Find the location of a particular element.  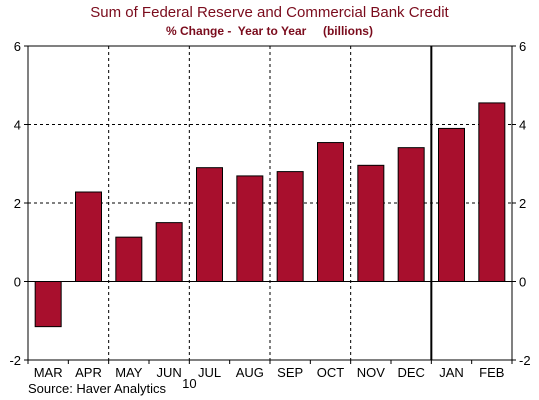

x-tick-label-mar: MAR is located at coordinates (48, 372).